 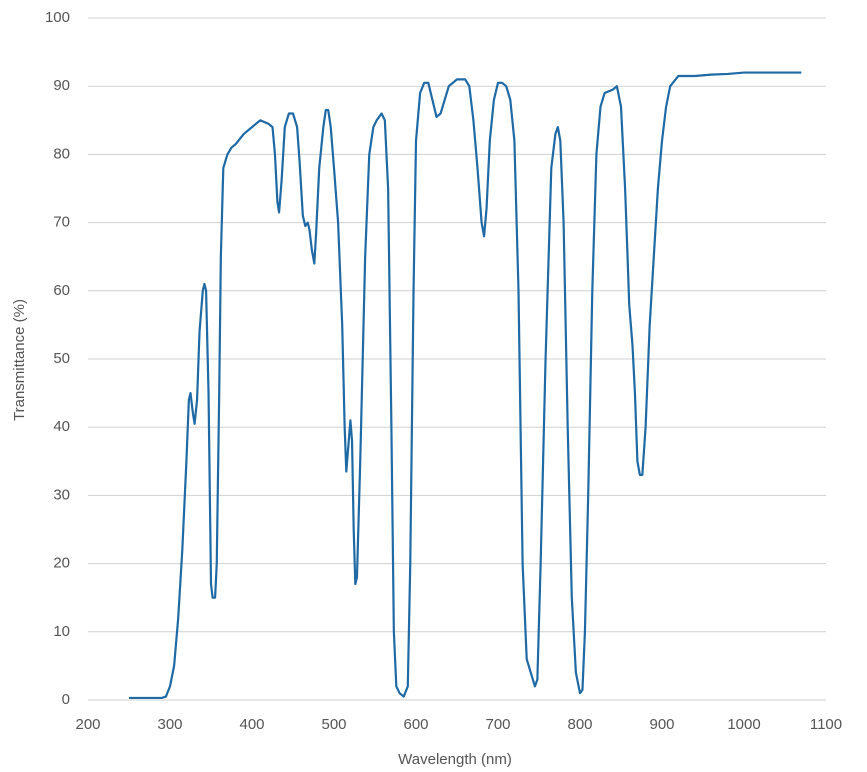 What do you see at coordinates (61, 222) in the screenshot?
I see `y-tick-label: 70` at bounding box center [61, 222].